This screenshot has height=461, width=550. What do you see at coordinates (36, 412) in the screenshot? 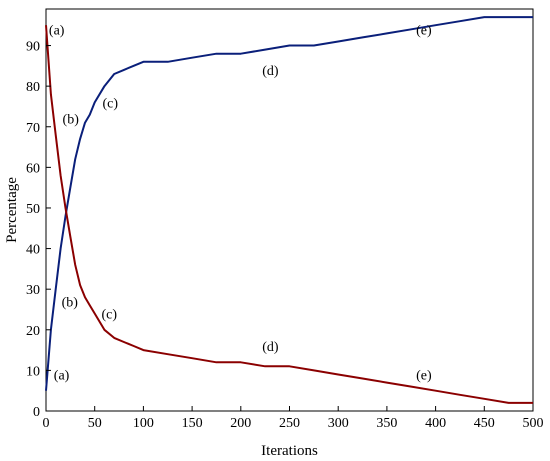
I see `y-tick-label: 0` at bounding box center [36, 412].